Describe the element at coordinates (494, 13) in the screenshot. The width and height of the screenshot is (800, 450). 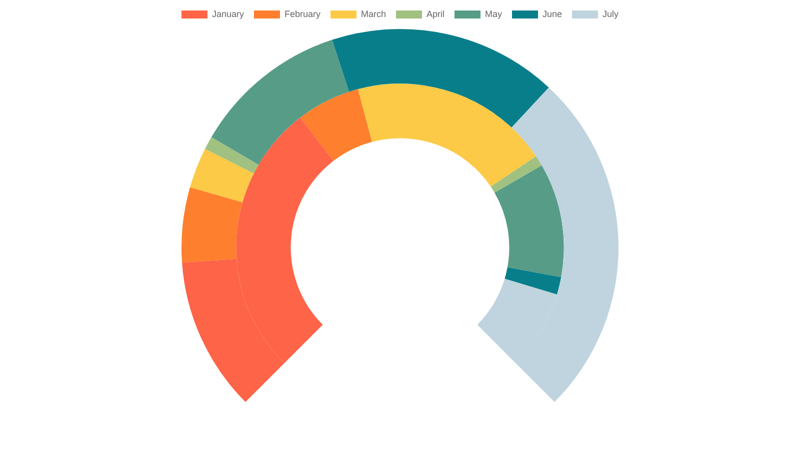
I see `legend-label: May` at that location.